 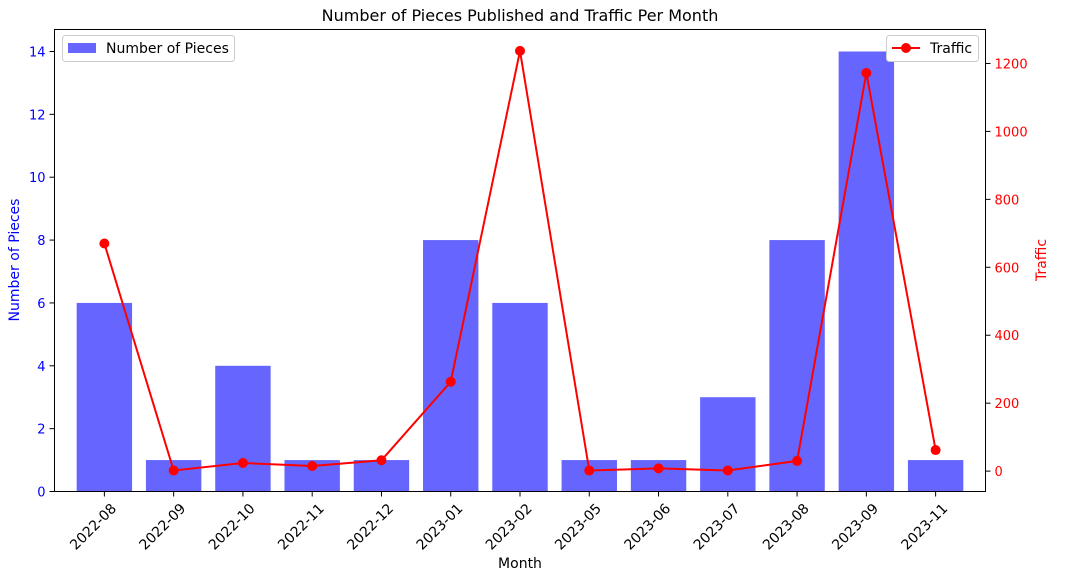 I want to click on legend-traffic: Traffic, so click(x=932, y=48).